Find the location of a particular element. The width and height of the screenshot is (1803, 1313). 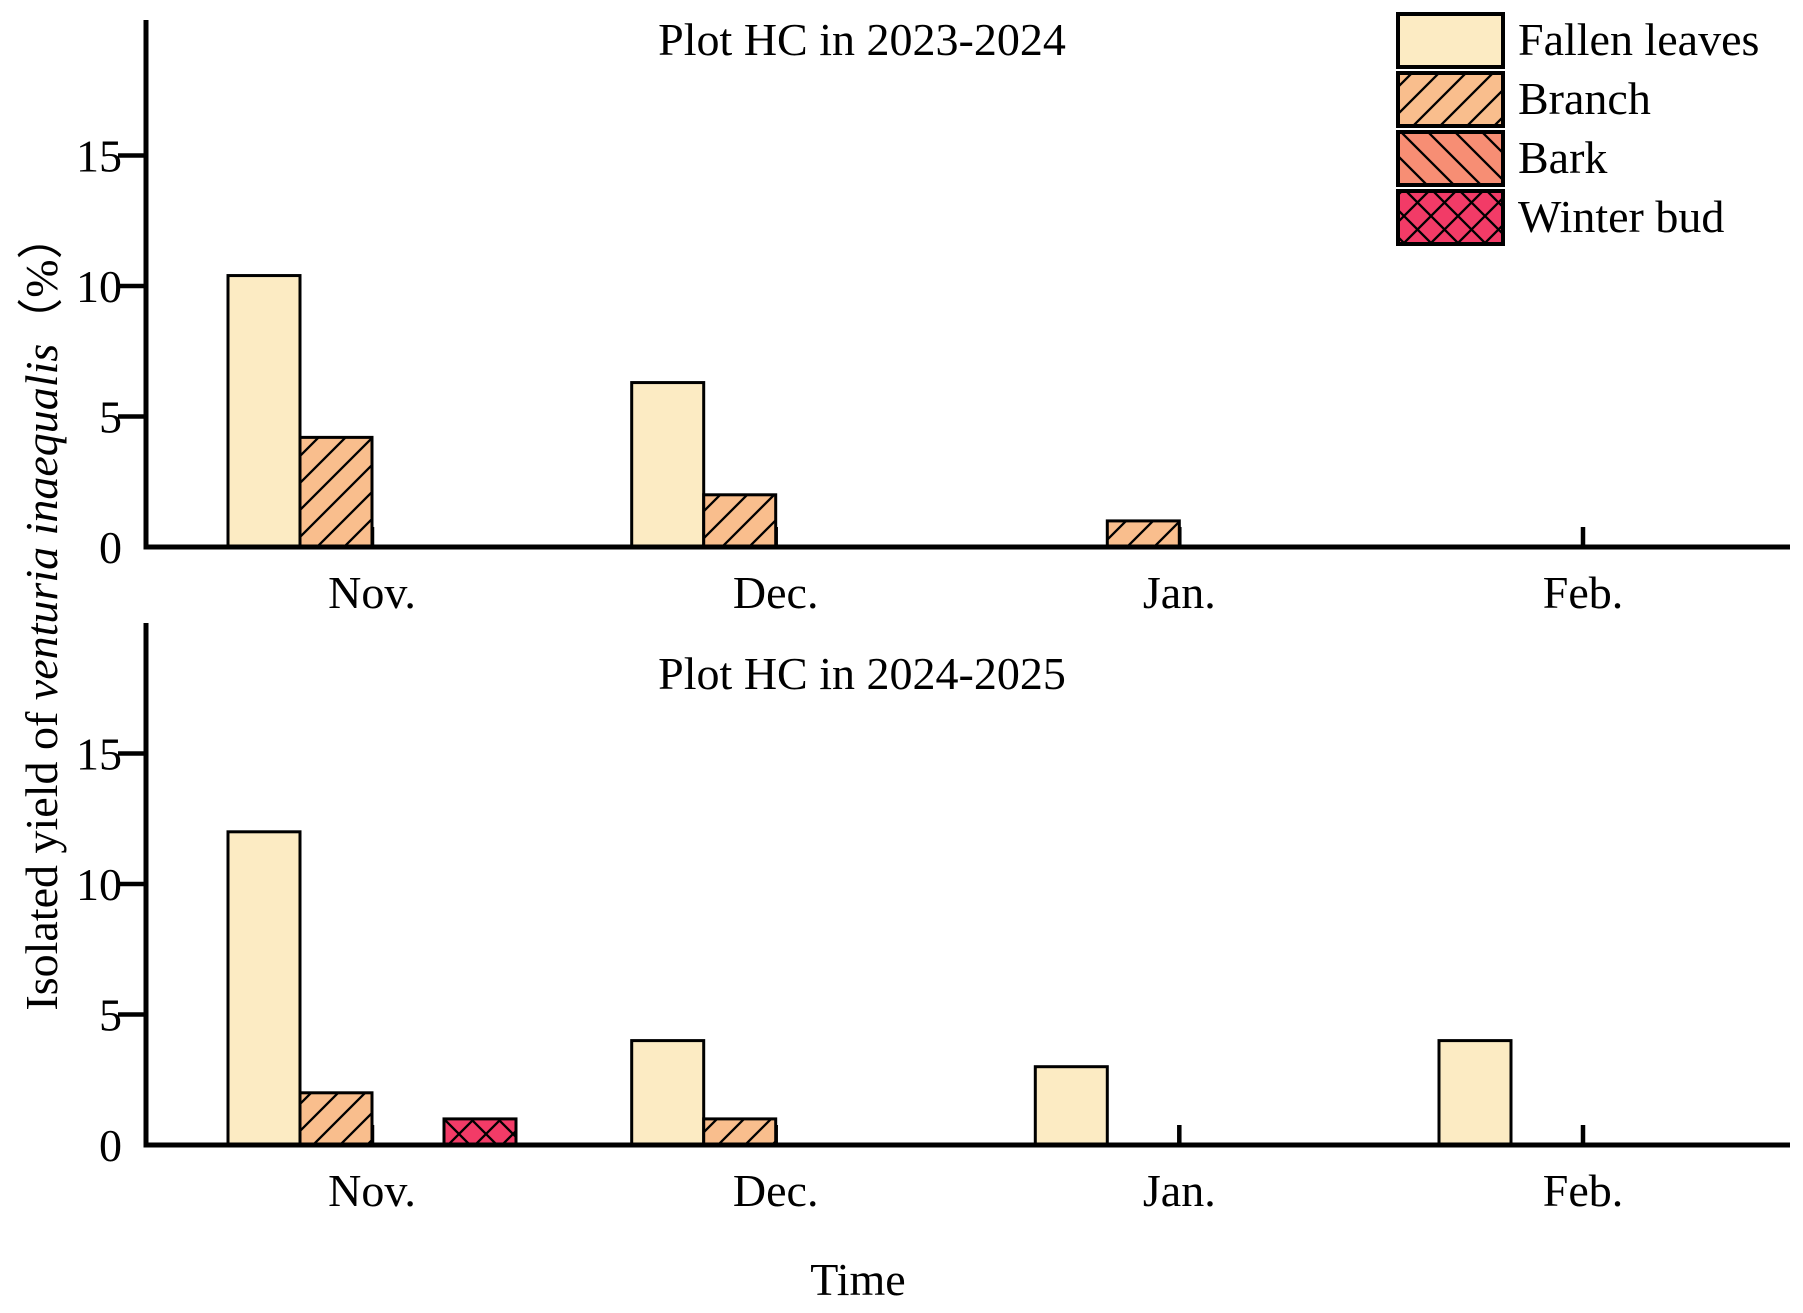

legend-swatch-branch is located at coordinates (1450, 99).